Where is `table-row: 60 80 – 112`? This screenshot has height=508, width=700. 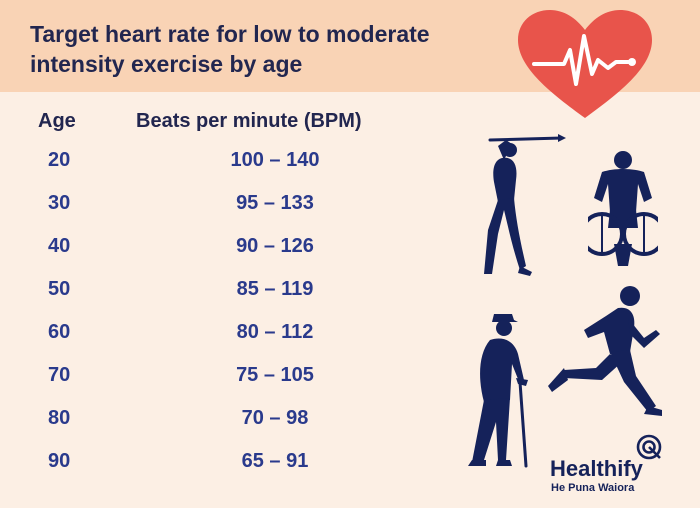 table-row: 60 80 – 112 is located at coordinates (230, 336).